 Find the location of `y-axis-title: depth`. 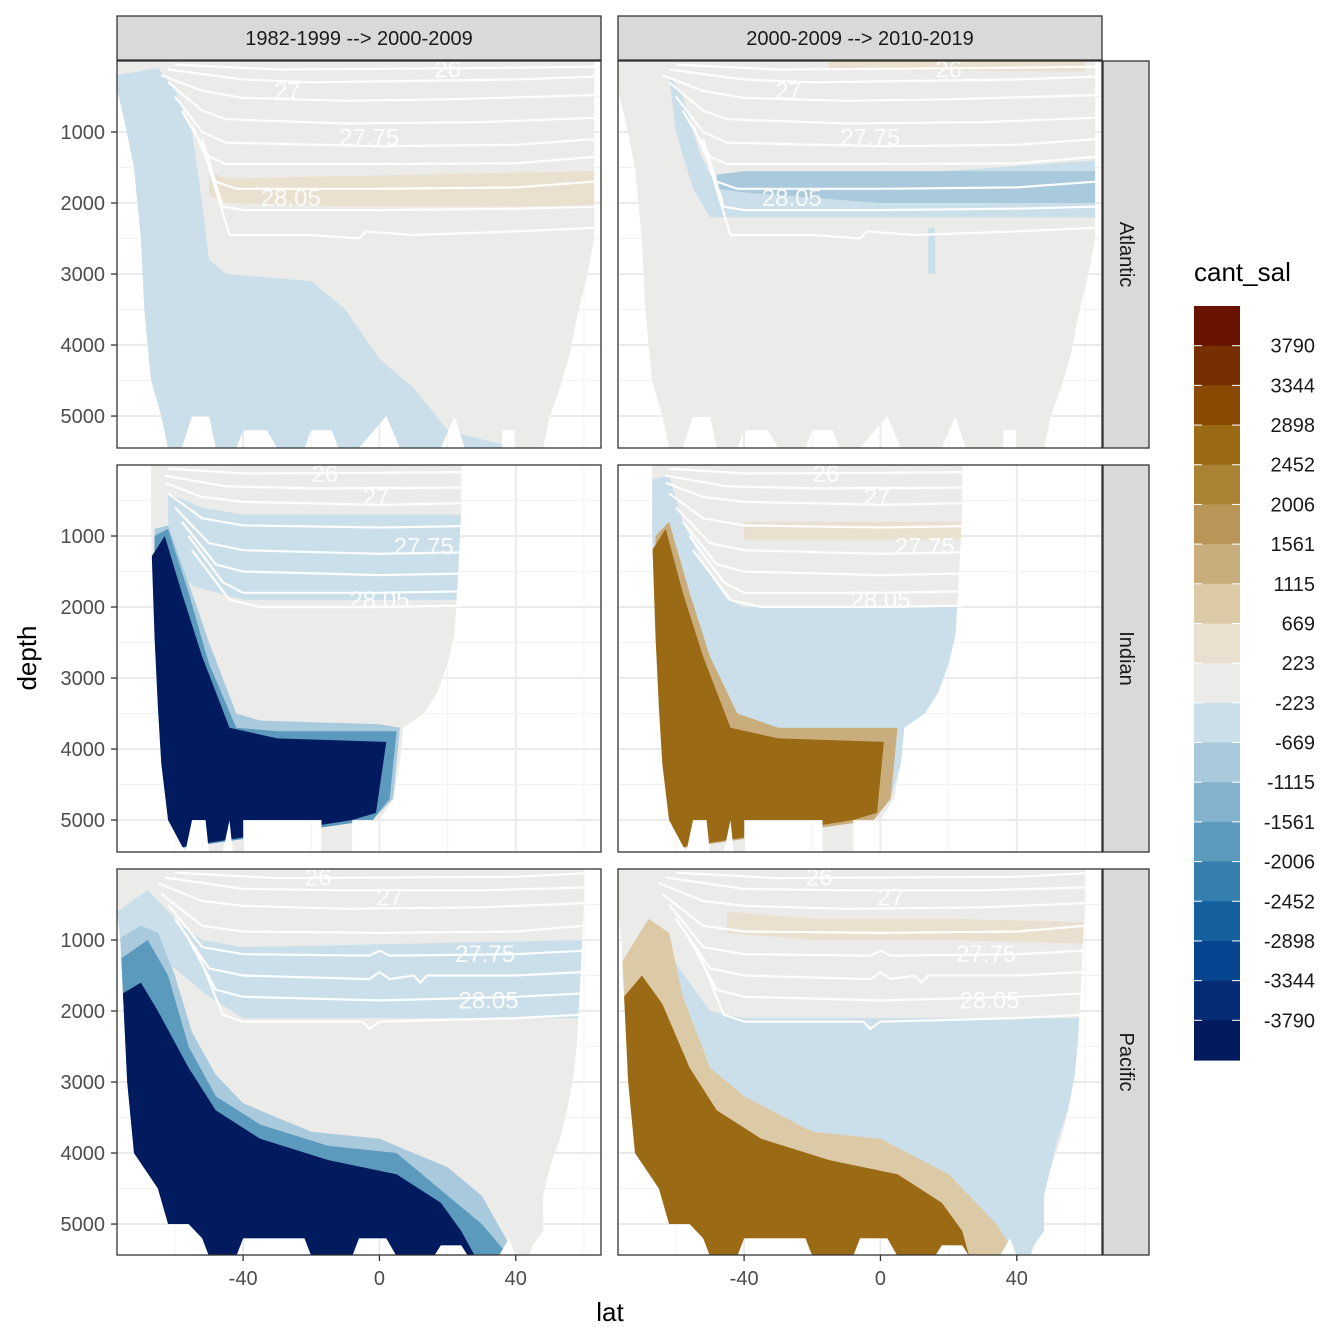

y-axis-title: depth is located at coordinates (27, 657).